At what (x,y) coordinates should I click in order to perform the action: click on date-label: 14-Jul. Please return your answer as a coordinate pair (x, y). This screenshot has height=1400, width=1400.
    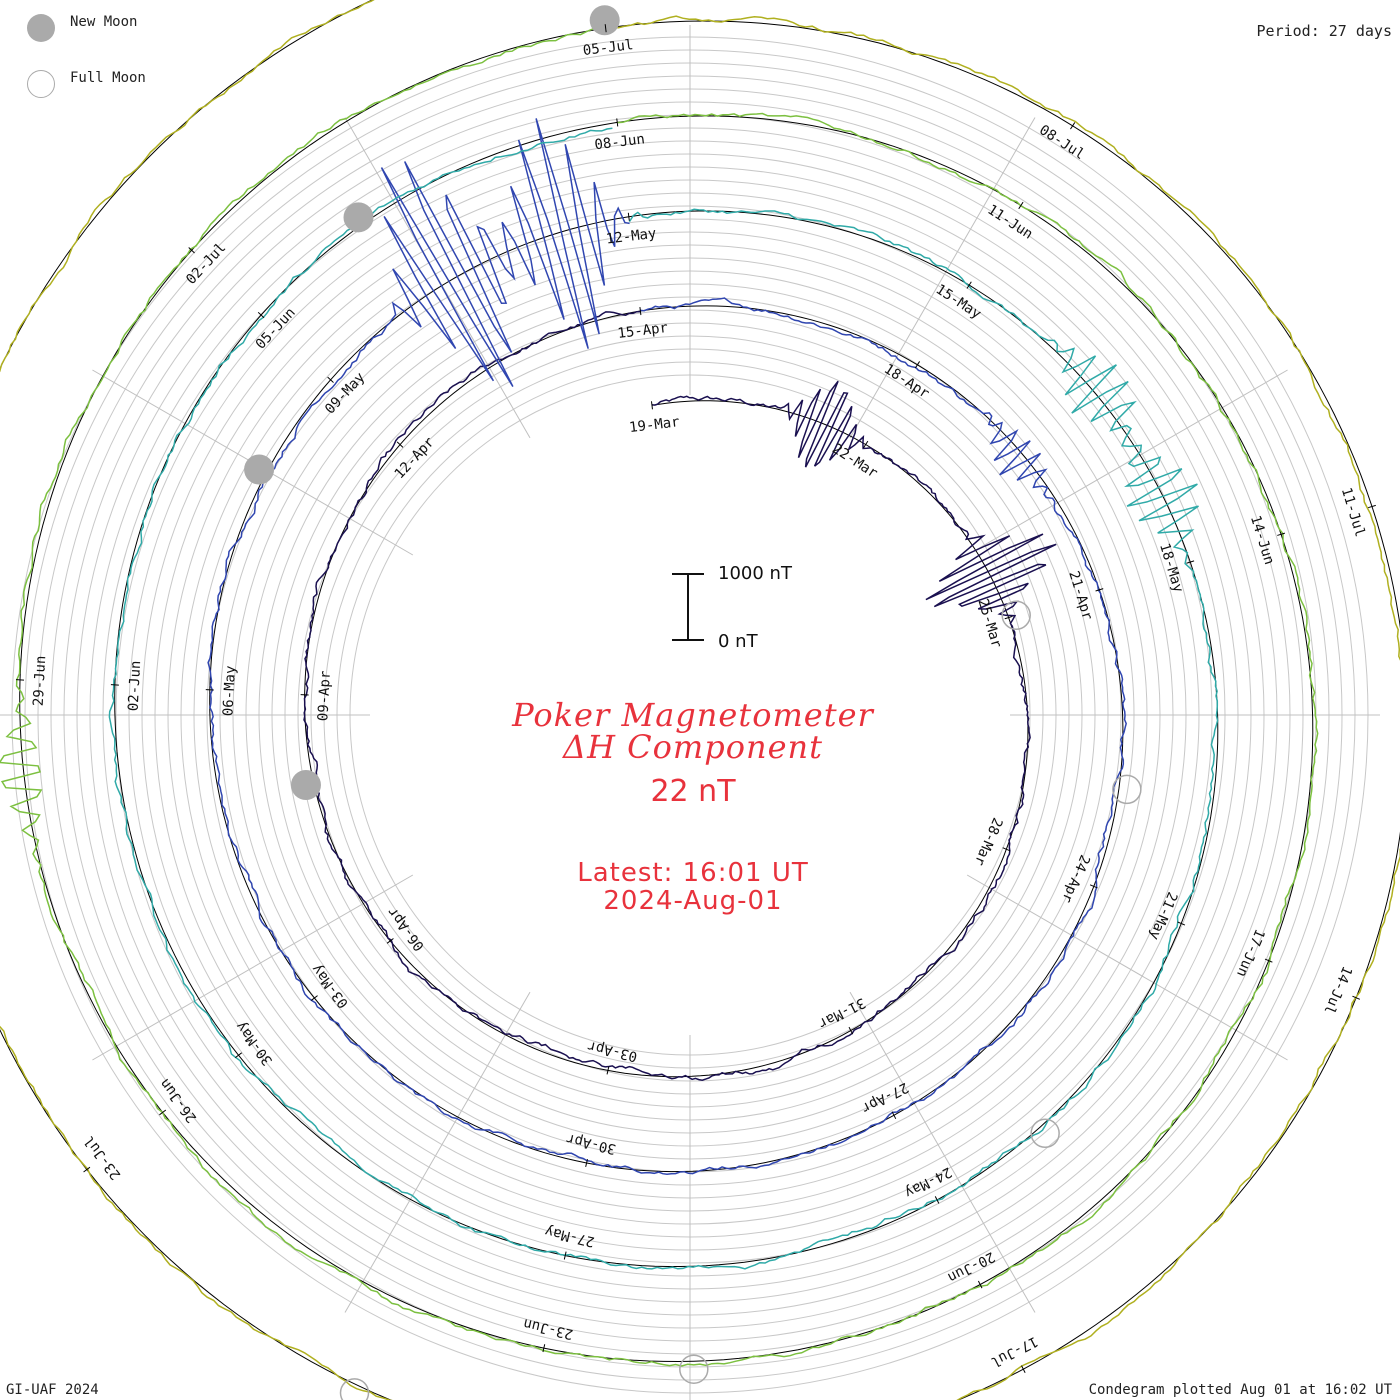
    Looking at the image, I should click on (1337, 990).